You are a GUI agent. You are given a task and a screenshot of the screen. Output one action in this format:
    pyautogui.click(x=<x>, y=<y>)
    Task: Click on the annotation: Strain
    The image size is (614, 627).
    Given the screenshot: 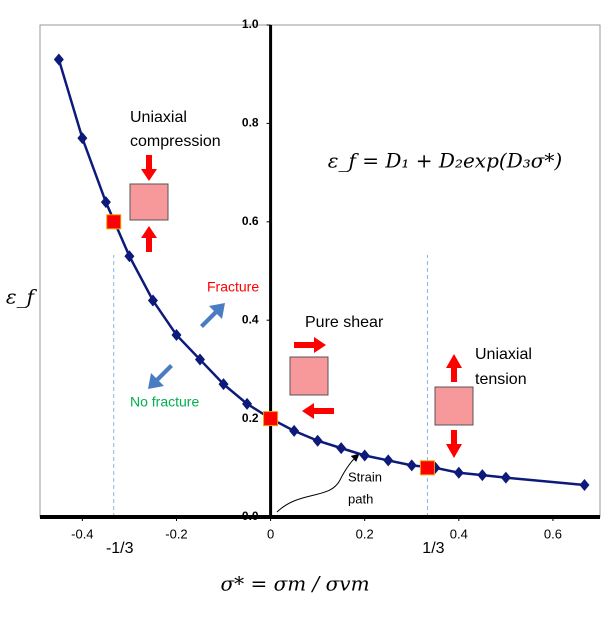 What is the action you would take?
    pyautogui.click(x=365, y=476)
    